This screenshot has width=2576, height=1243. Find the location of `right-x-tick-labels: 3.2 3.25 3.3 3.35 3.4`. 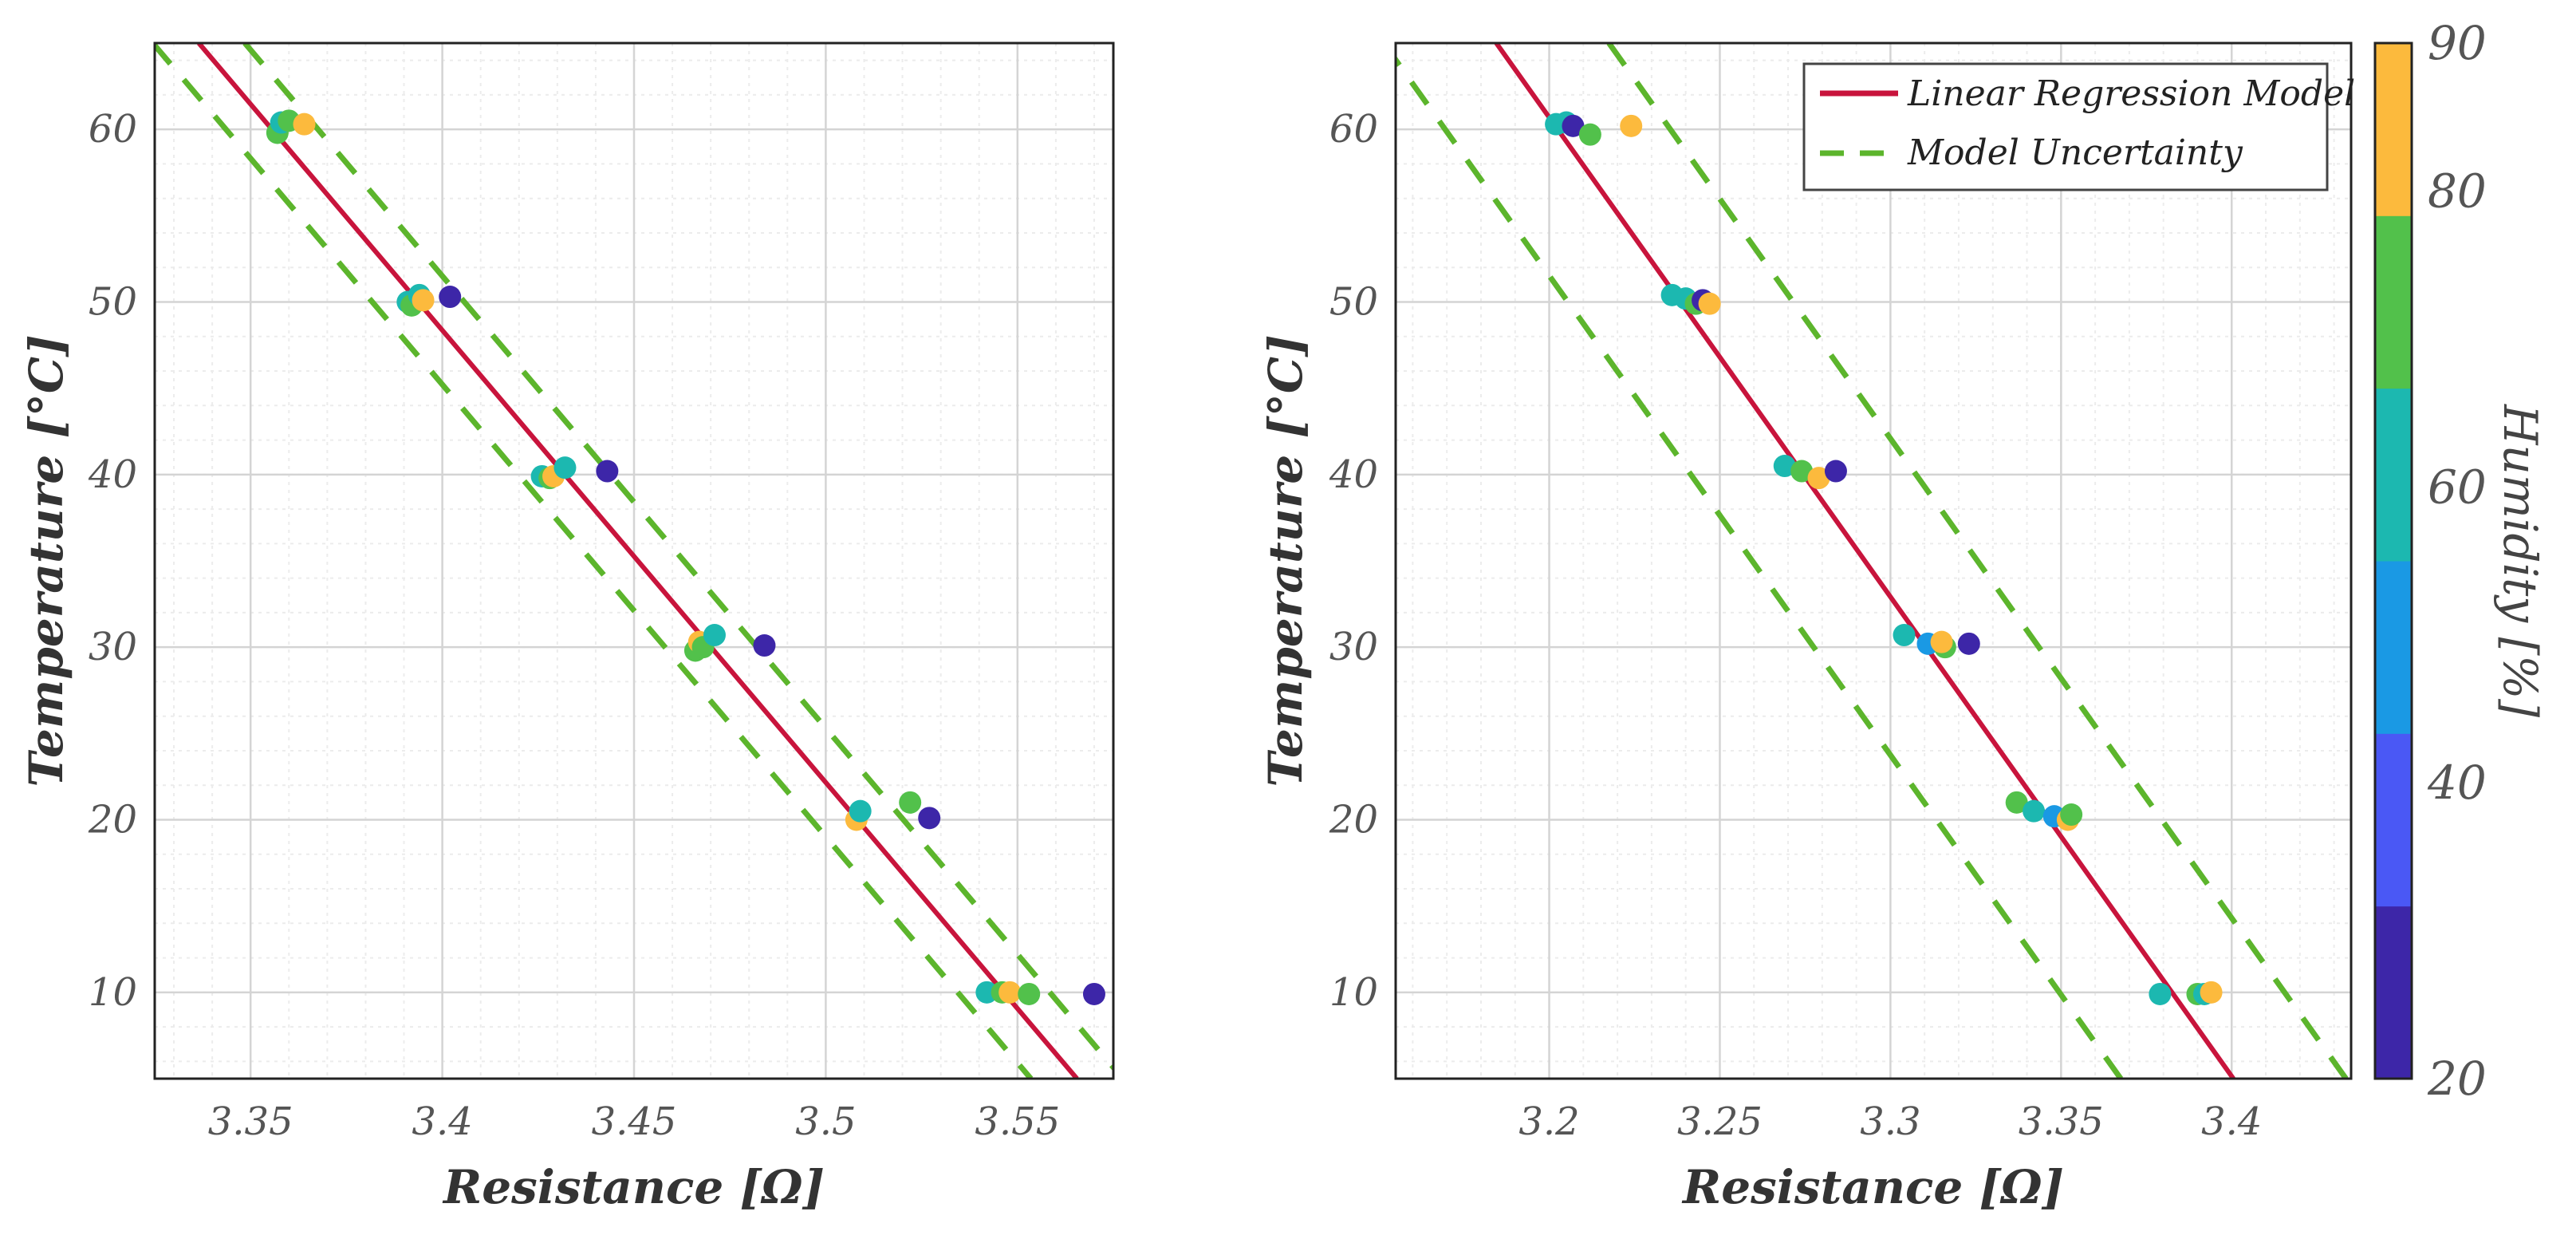

right-x-tick-labels: 3.2 3.25 3.3 3.35 3.4 is located at coordinates (1890, 1121).